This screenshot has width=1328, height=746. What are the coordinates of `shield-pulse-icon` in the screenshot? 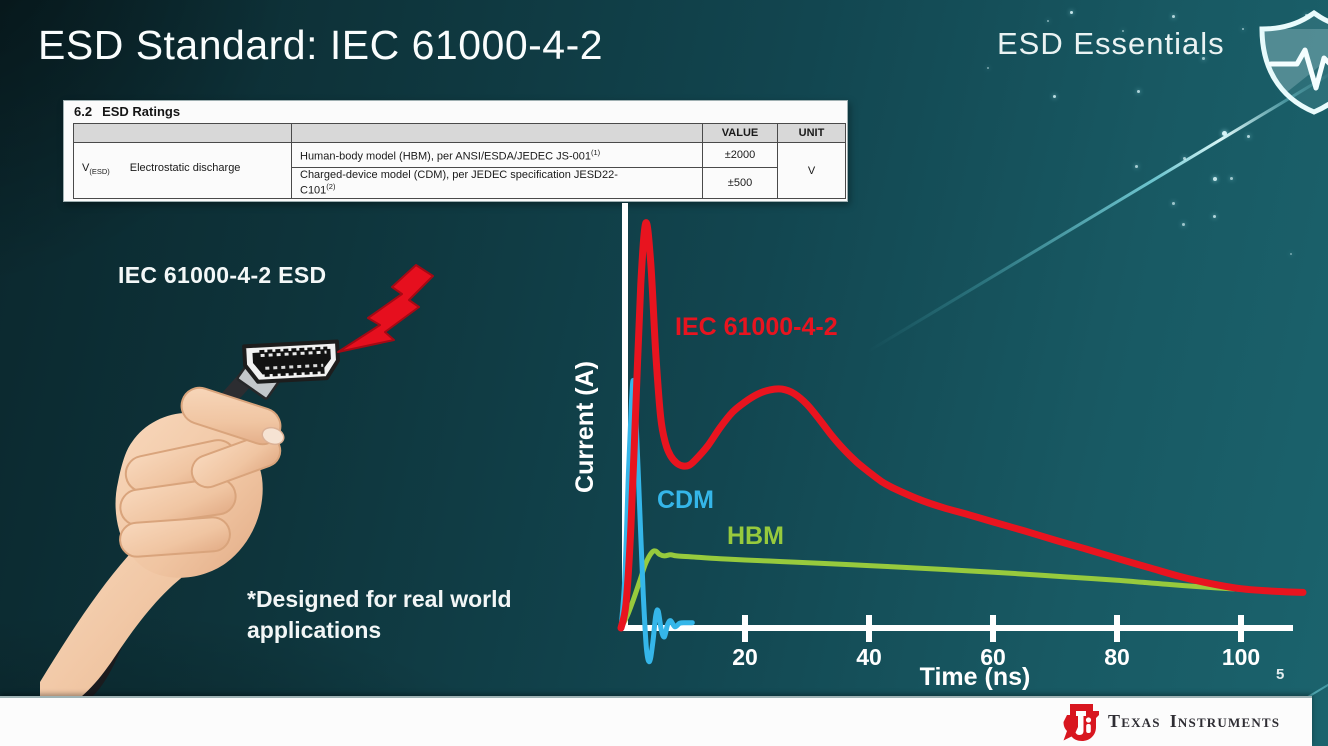 It's located at (1293, 62).